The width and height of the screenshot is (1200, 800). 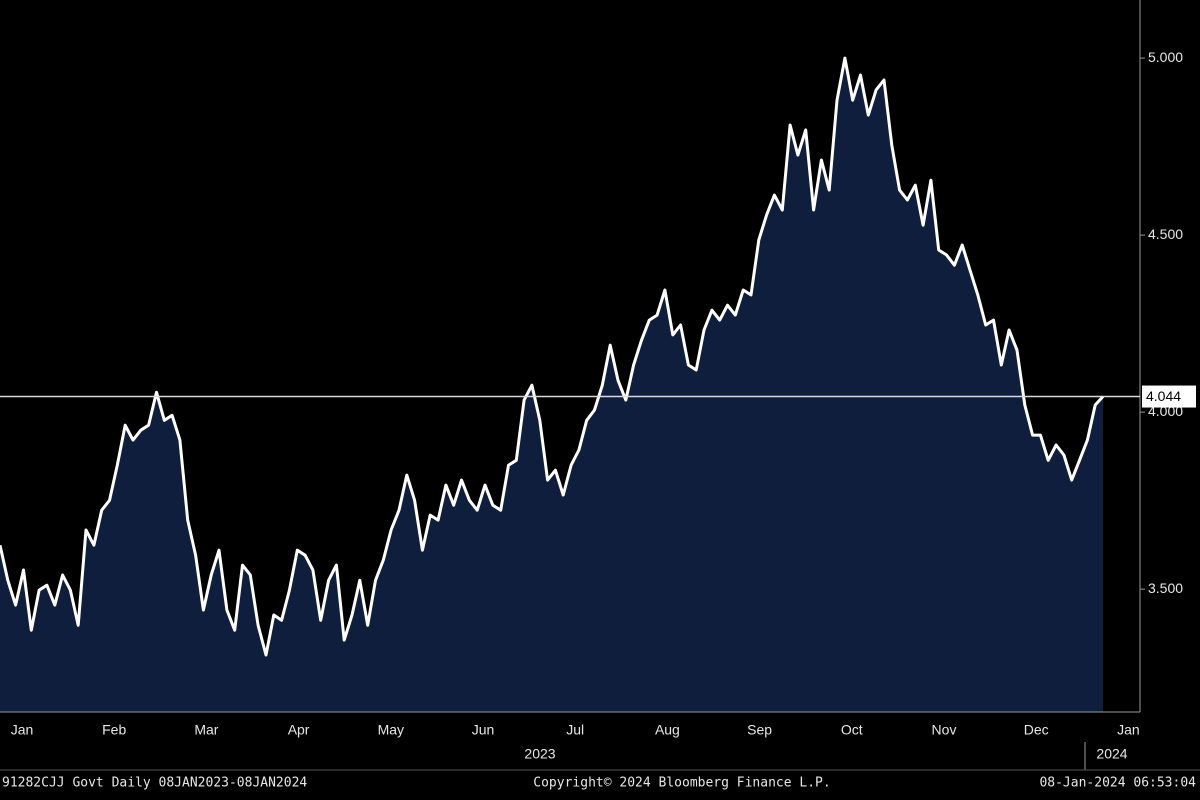 I want to click on y-tick-label: 5.000, so click(x=1165, y=57).